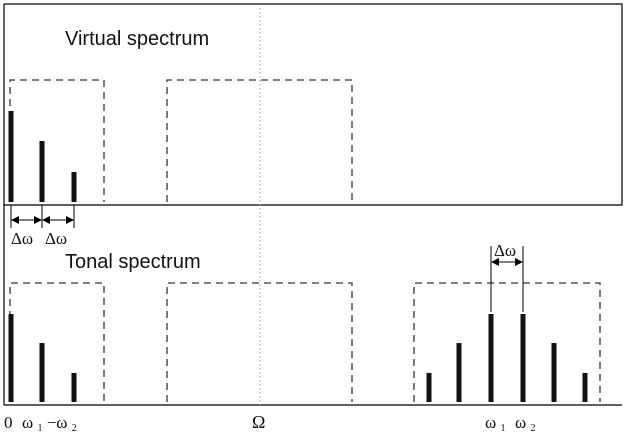  I want to click on omega1-label: ω 1, so click(495, 423).